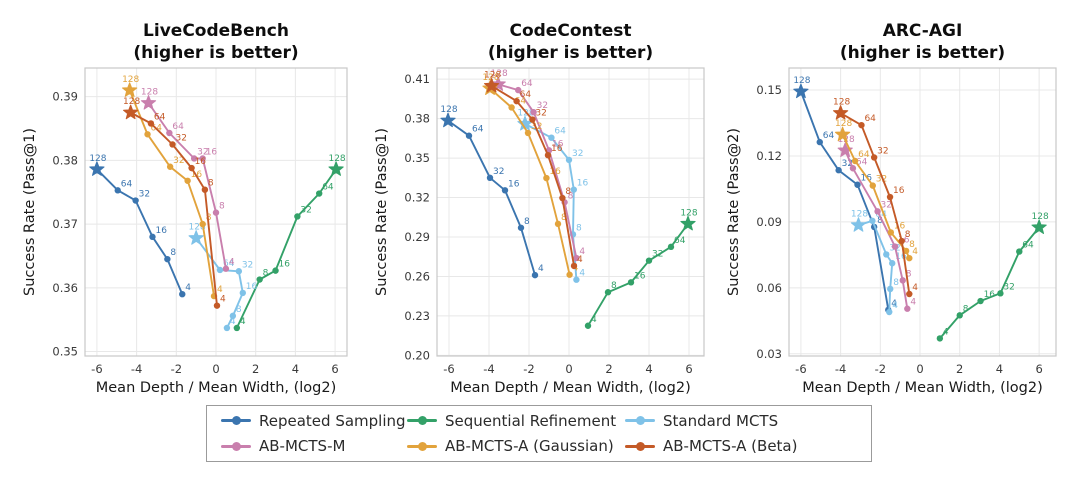  Describe the element at coordinates (492, 192) in the screenshot. I see `series-repeated-sampling: 4 8 16 32 64 128` at that location.